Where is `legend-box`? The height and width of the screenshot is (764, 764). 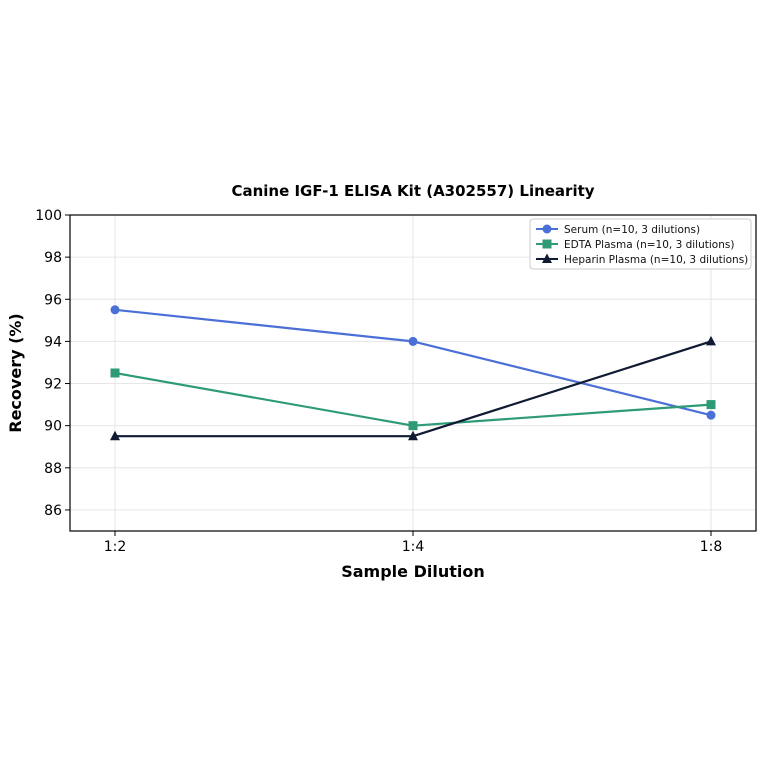
legend-box is located at coordinates (640, 244).